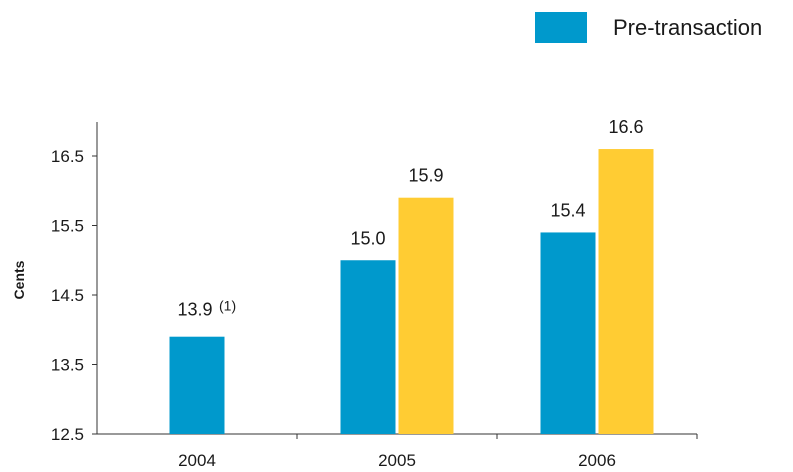 This screenshot has height=472, width=793. What do you see at coordinates (67, 365) in the screenshot?
I see `y-tick-label: 13.5` at bounding box center [67, 365].